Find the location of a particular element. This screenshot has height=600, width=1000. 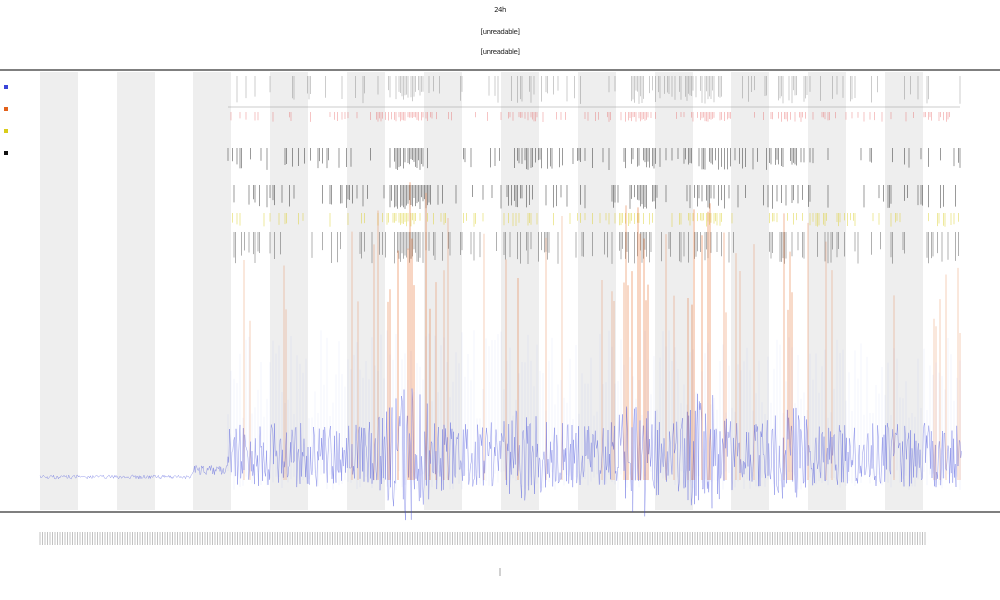

legend-item-trace is located at coordinates (7, 87).